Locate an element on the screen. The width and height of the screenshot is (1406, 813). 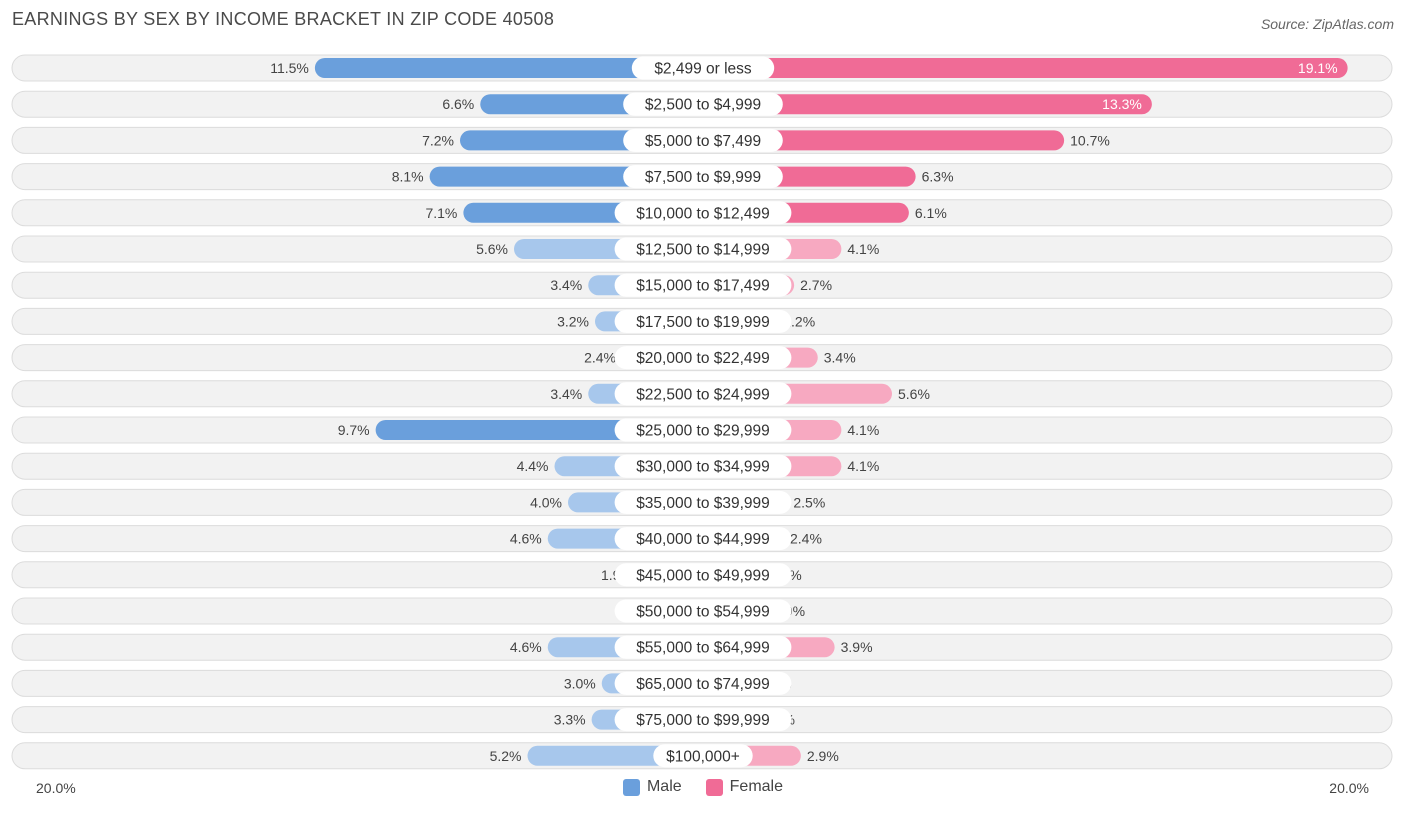
category-label: $7,500 to $9,999 is located at coordinates (703, 177).